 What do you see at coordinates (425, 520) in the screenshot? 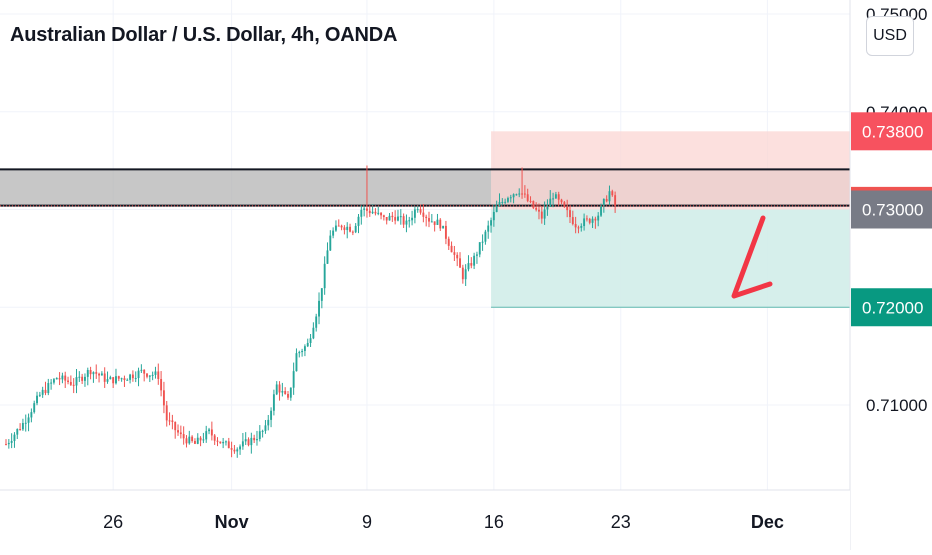
I see `time-axis` at bounding box center [425, 520].